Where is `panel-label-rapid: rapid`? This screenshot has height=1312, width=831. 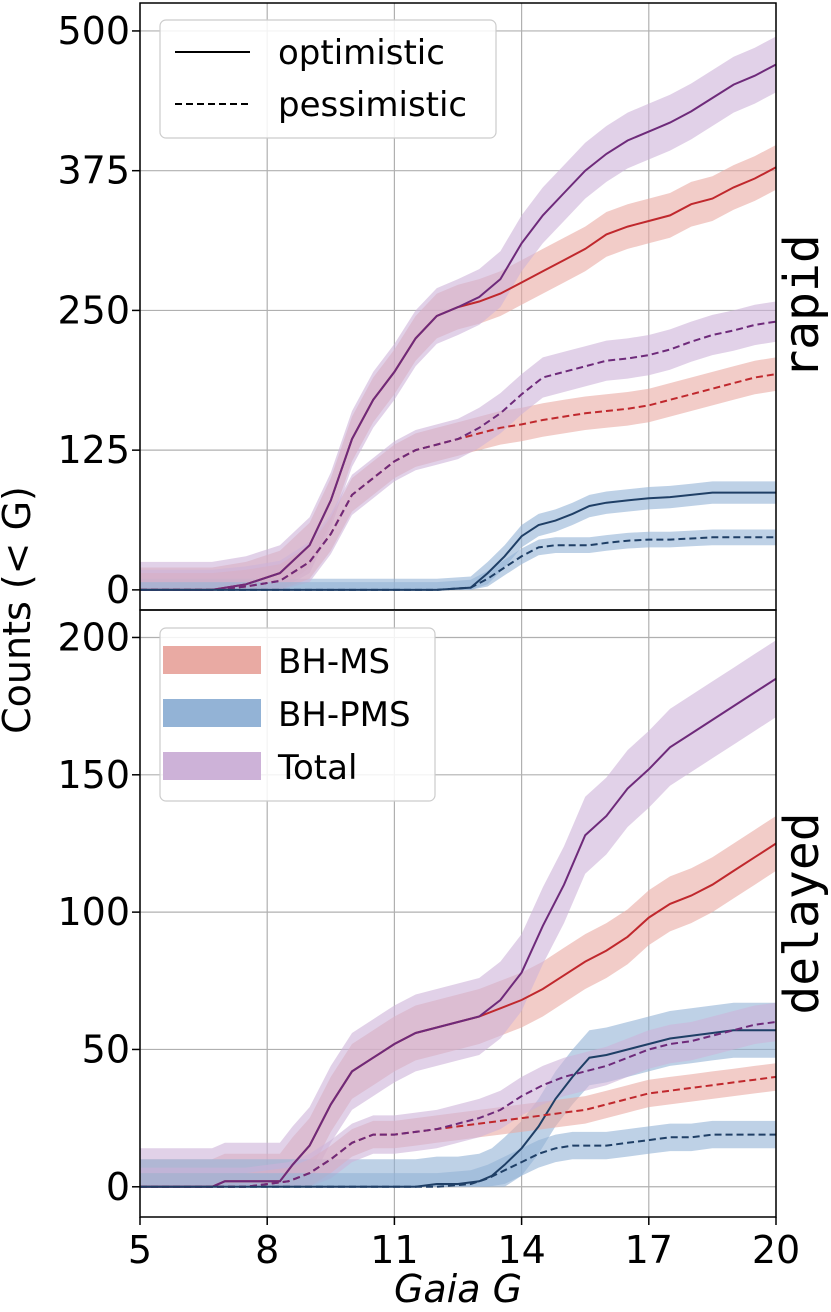 panel-label-rapid: rapid is located at coordinates (802, 306).